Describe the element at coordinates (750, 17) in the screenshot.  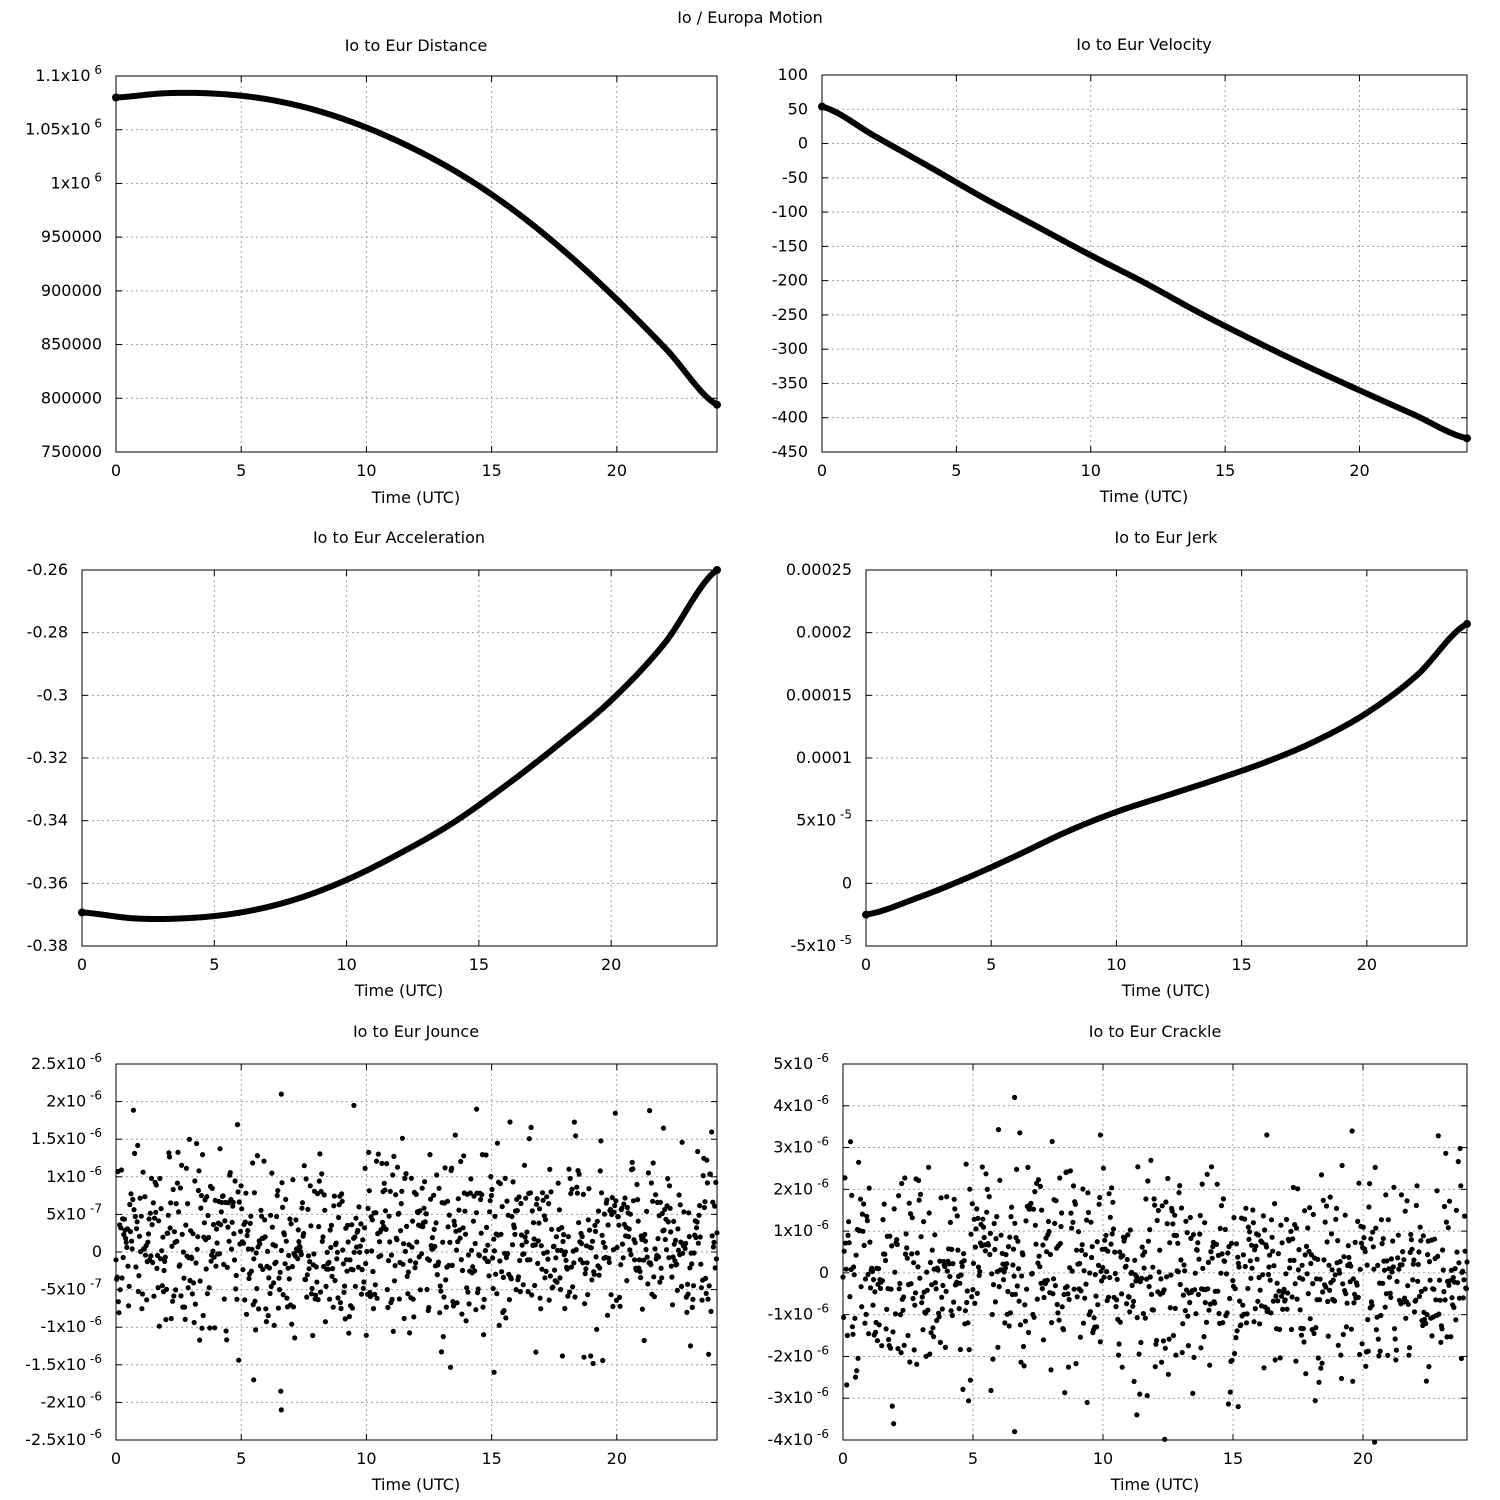
I see `figure-title: Io / Europa Motion` at that location.